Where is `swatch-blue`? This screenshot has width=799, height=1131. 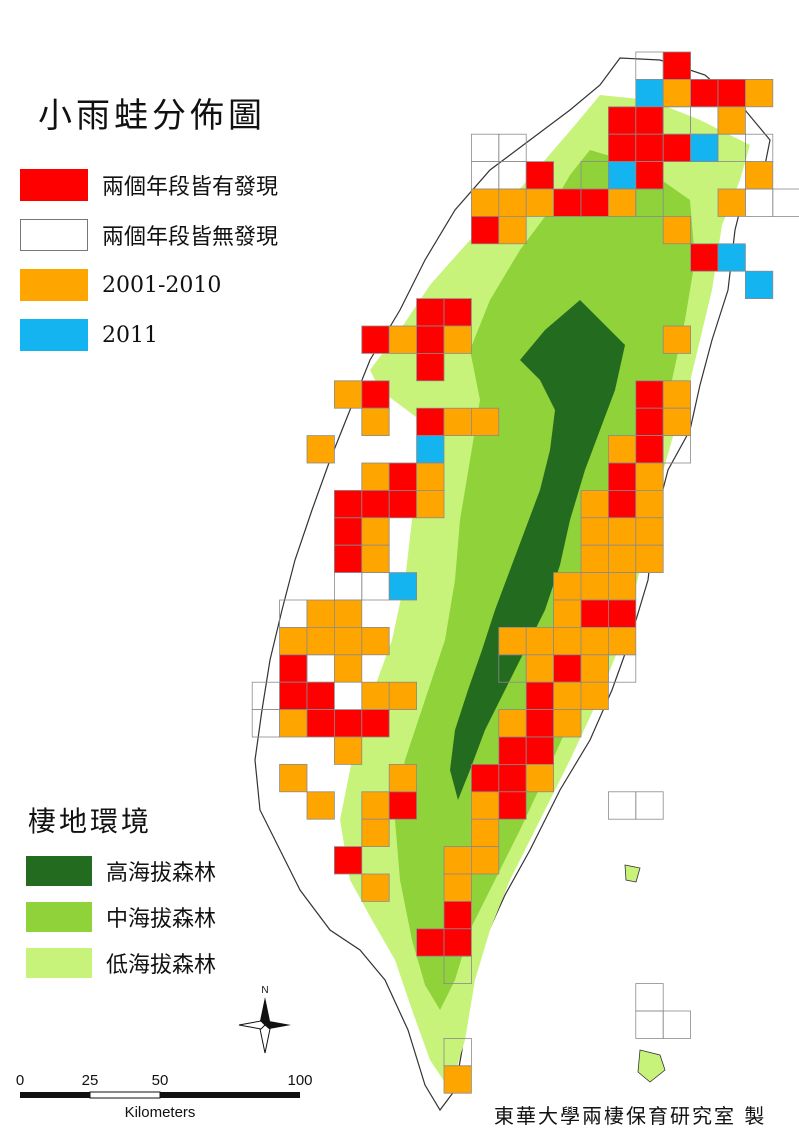
swatch-blue is located at coordinates (54, 335).